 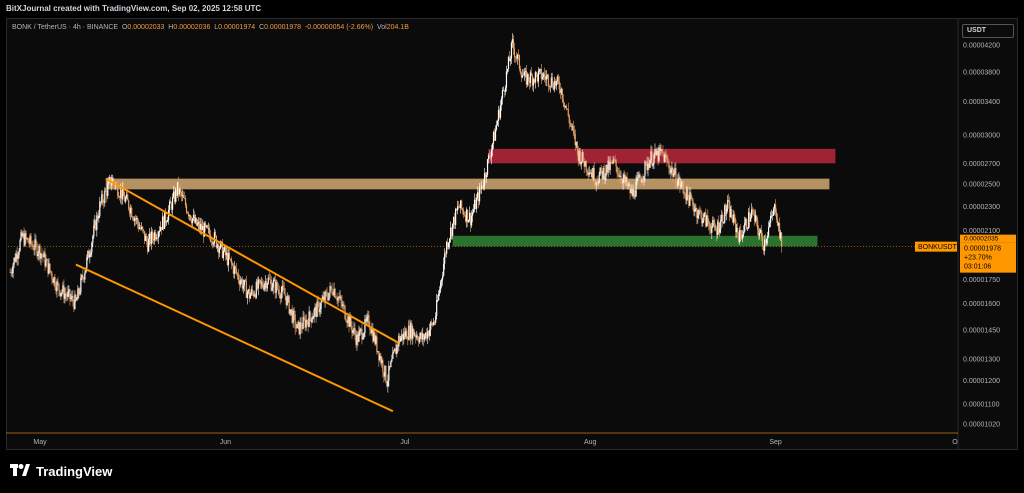 What do you see at coordinates (981, 231) in the screenshot?
I see `y-tick-label: 0.00002100` at bounding box center [981, 231].